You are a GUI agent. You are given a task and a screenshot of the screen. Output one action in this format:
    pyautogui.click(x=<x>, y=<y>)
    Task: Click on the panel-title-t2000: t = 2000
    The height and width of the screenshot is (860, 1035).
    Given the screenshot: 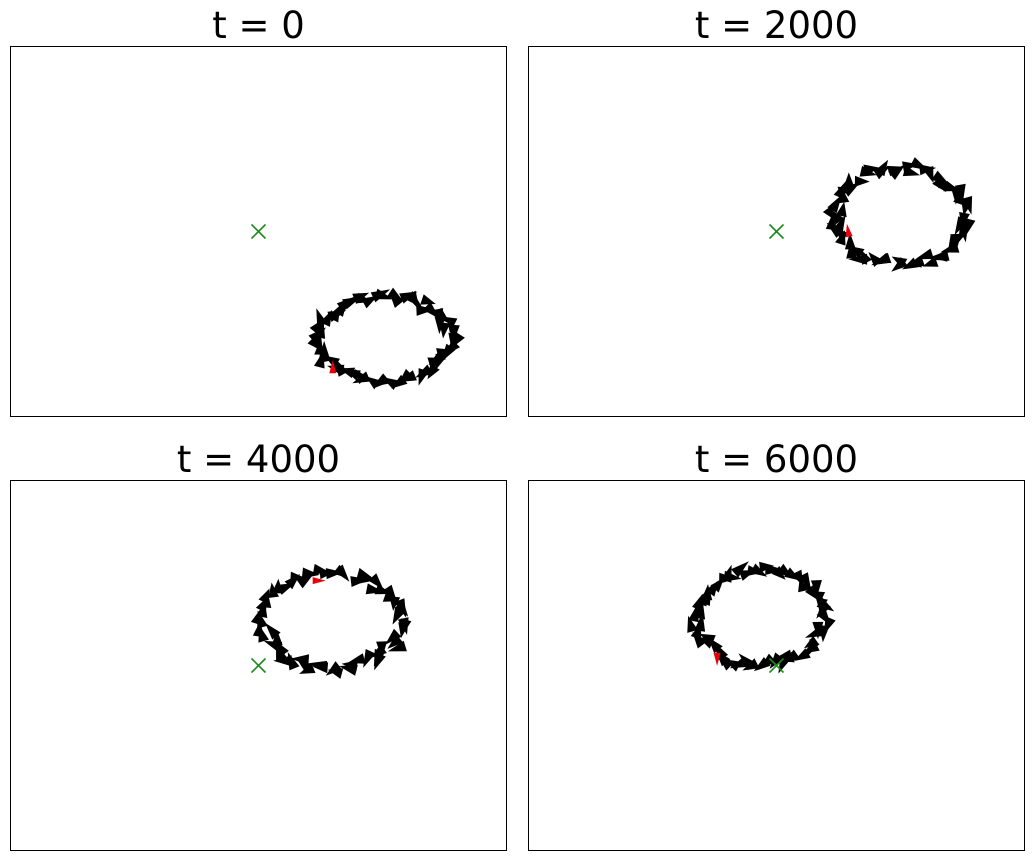 What is the action you would take?
    pyautogui.click(x=776, y=25)
    